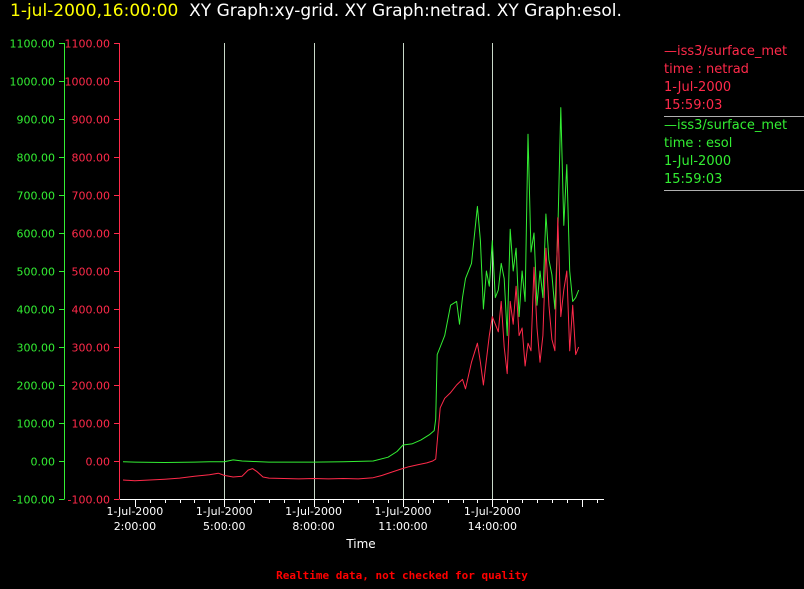 The height and width of the screenshot is (589, 804). I want to click on x-tick-label-time: 2:00:00, so click(135, 526).